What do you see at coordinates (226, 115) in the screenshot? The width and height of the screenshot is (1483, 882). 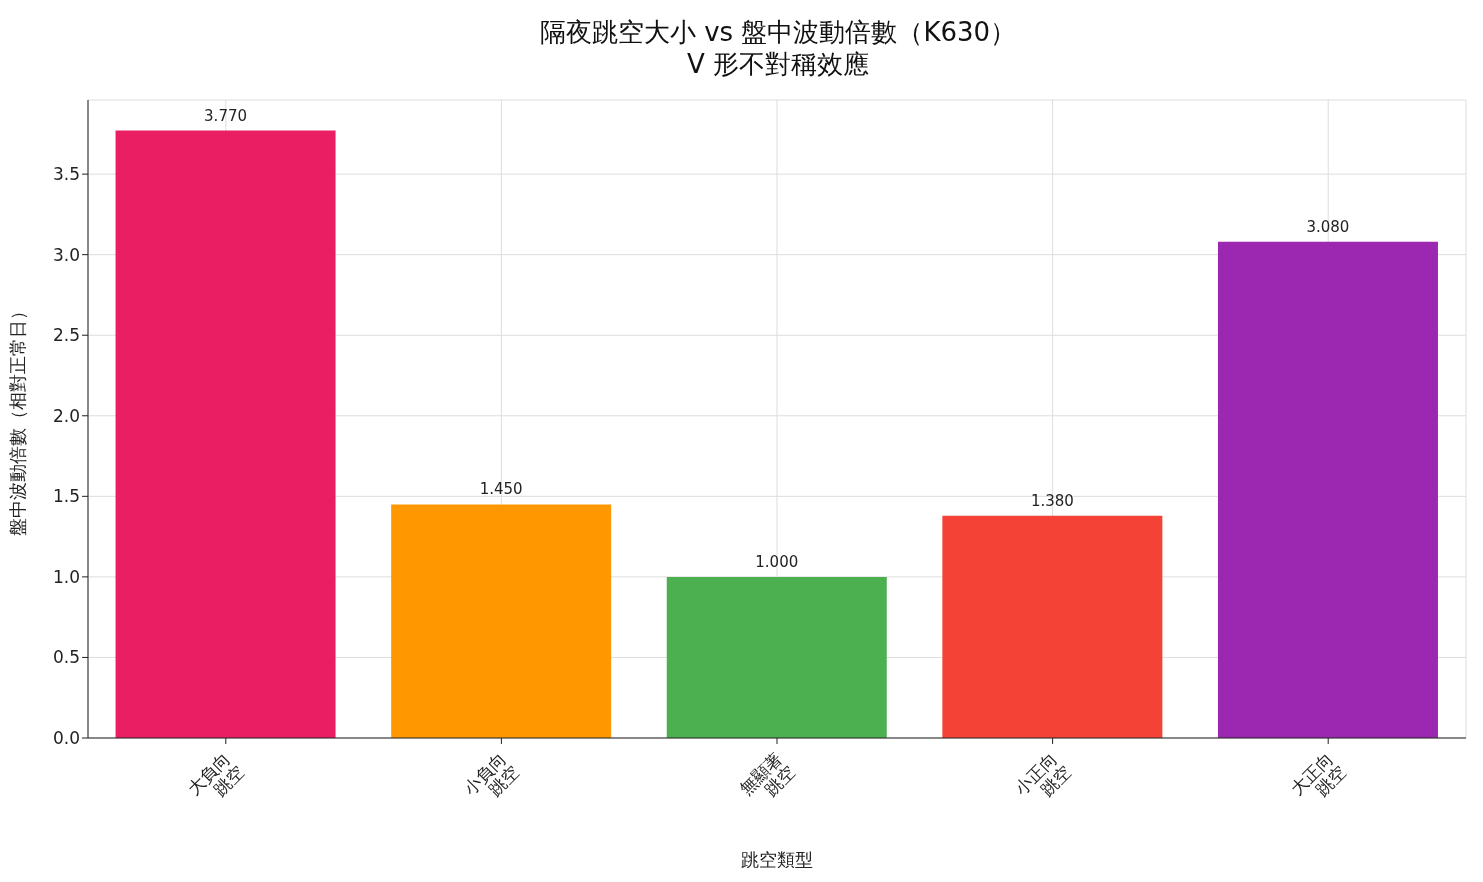 I see `data-label: 3.770` at bounding box center [226, 115].